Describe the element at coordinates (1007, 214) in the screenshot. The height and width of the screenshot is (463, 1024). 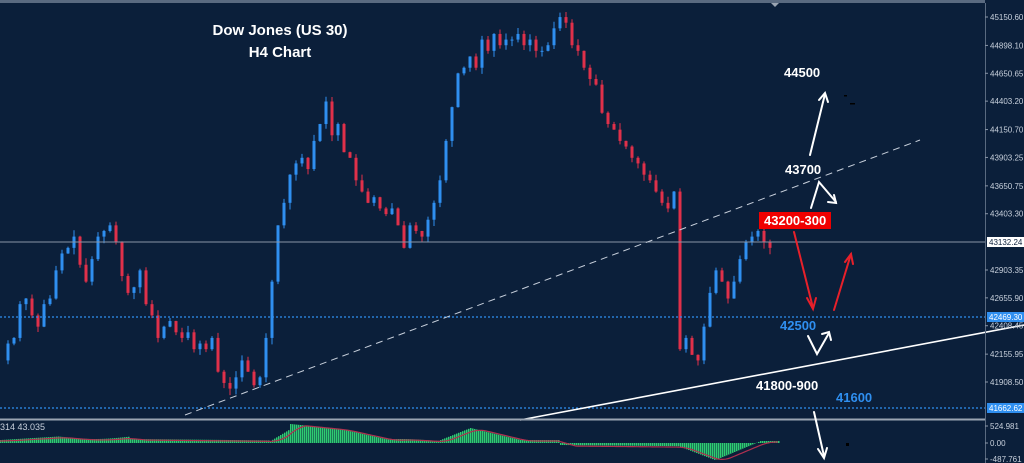
I see `price-tick-label: 43403.30` at that location.